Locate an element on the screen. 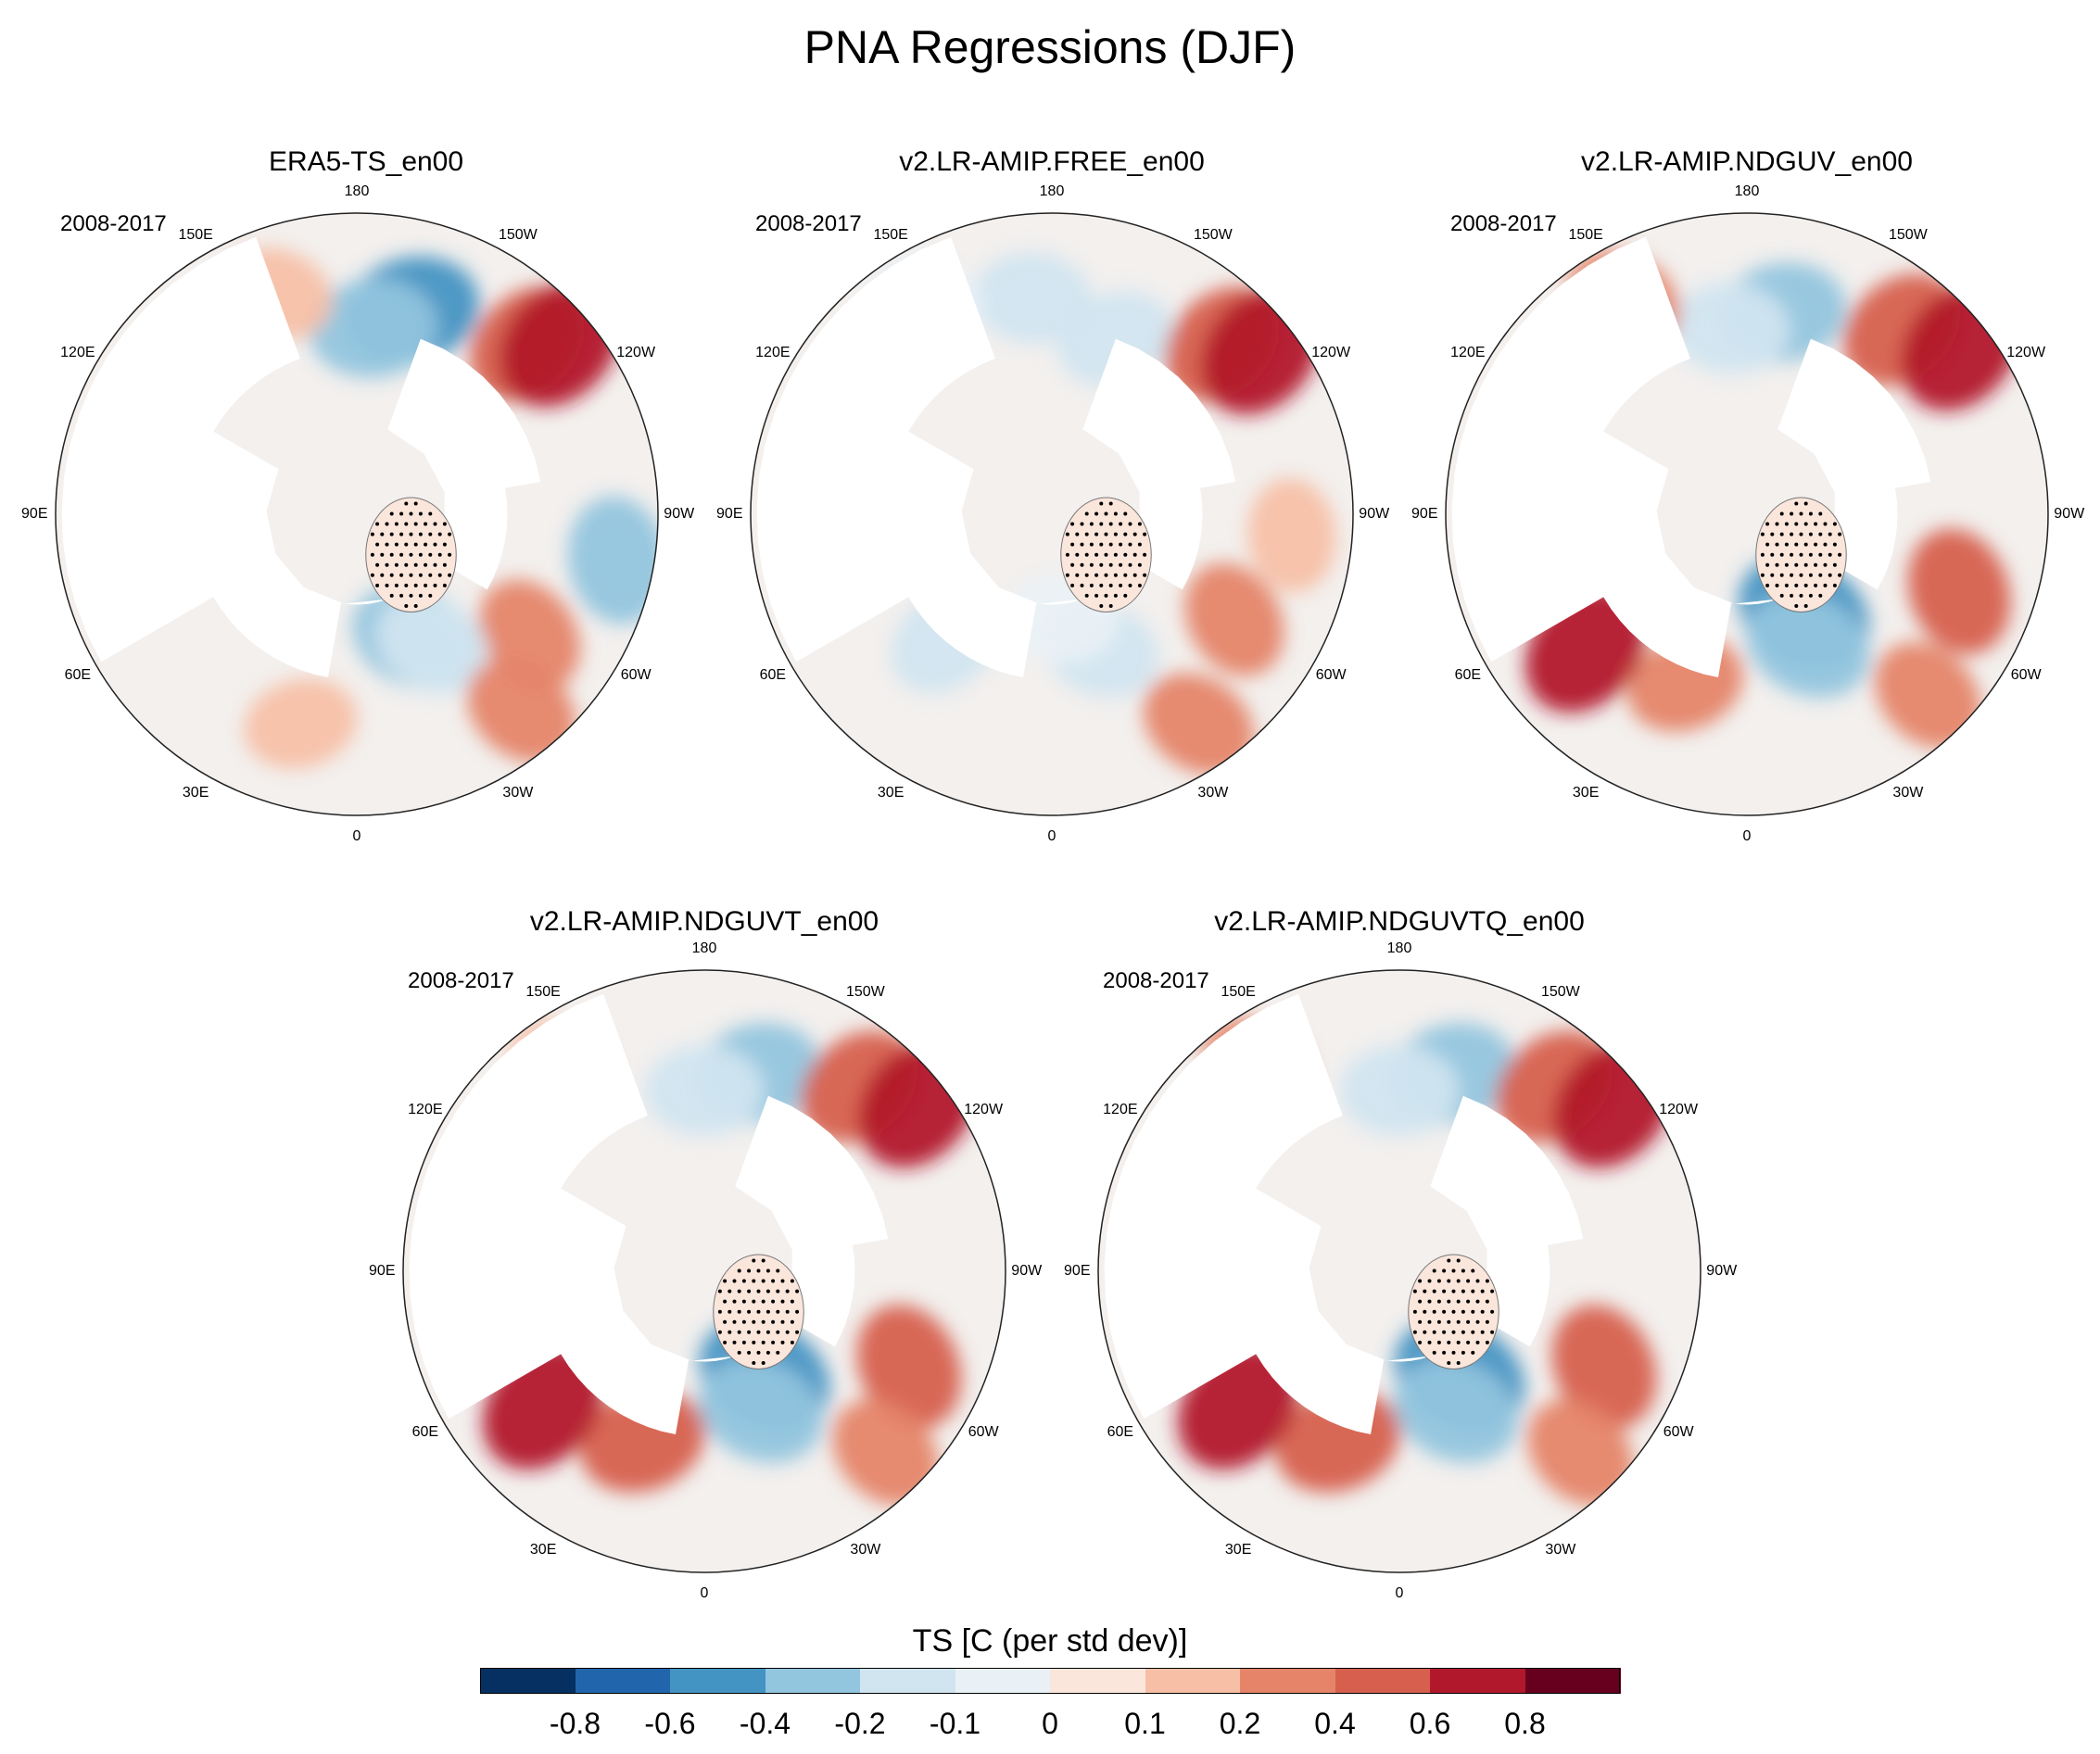  panel-title-3: v2.LR-AMIP.NDGUV_en00 is located at coordinates (1747, 161).